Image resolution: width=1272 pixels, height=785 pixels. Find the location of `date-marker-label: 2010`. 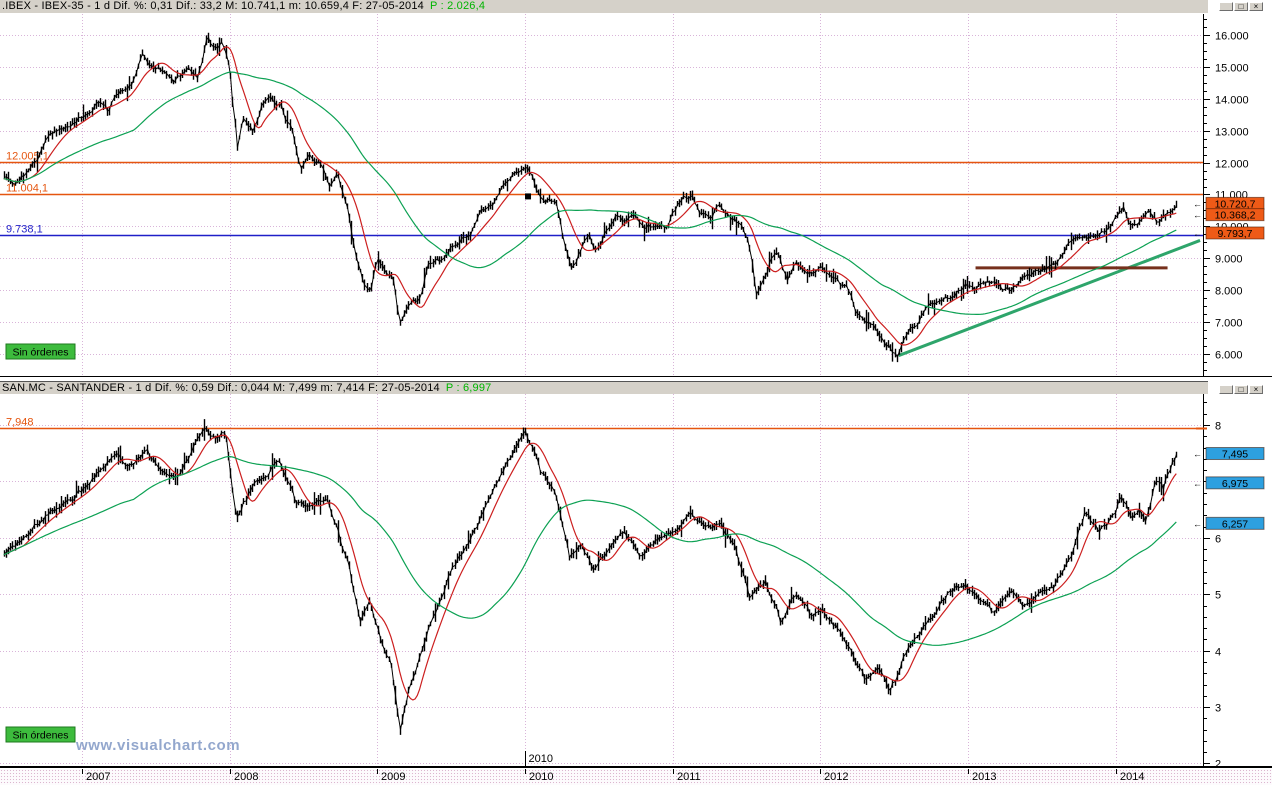

date-marker-label: 2010 is located at coordinates (541, 759).